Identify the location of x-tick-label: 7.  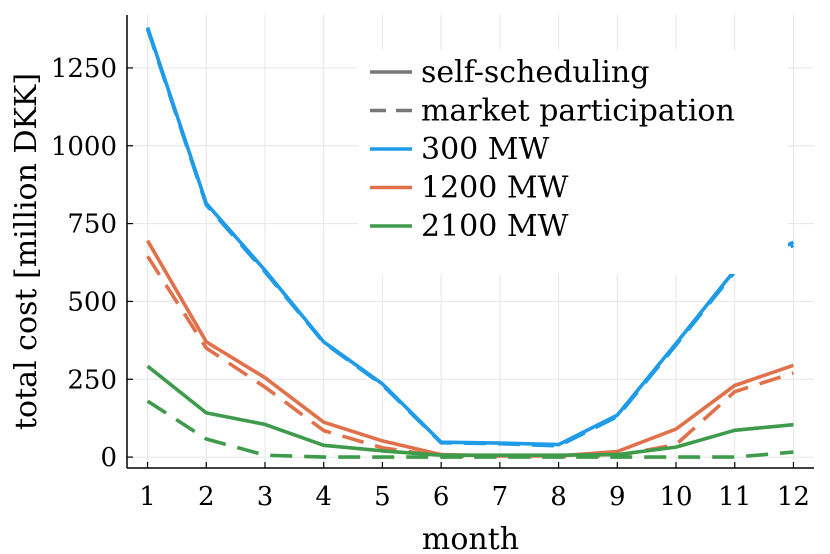
(500, 497).